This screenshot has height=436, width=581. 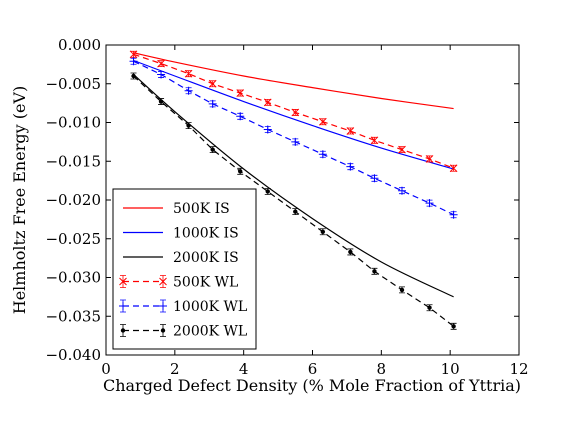 I want to click on legend-entry: 2000K IS, so click(x=181, y=258).